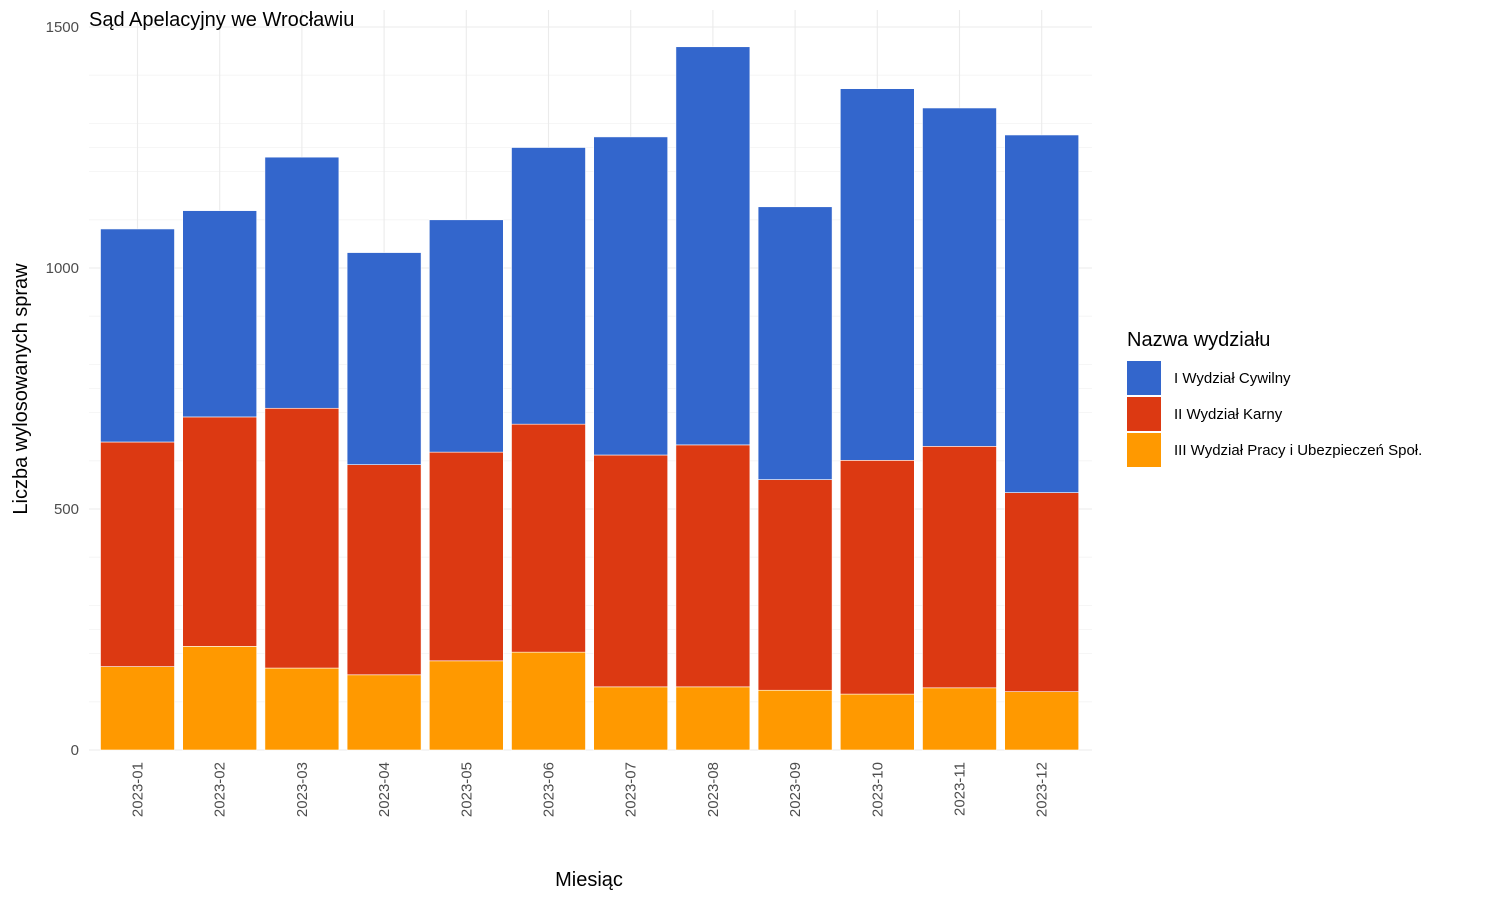 The width and height of the screenshot is (1500, 900). Describe the element at coordinates (548, 701) in the screenshot. I see `bar-segment-2023-06-s0` at that location.